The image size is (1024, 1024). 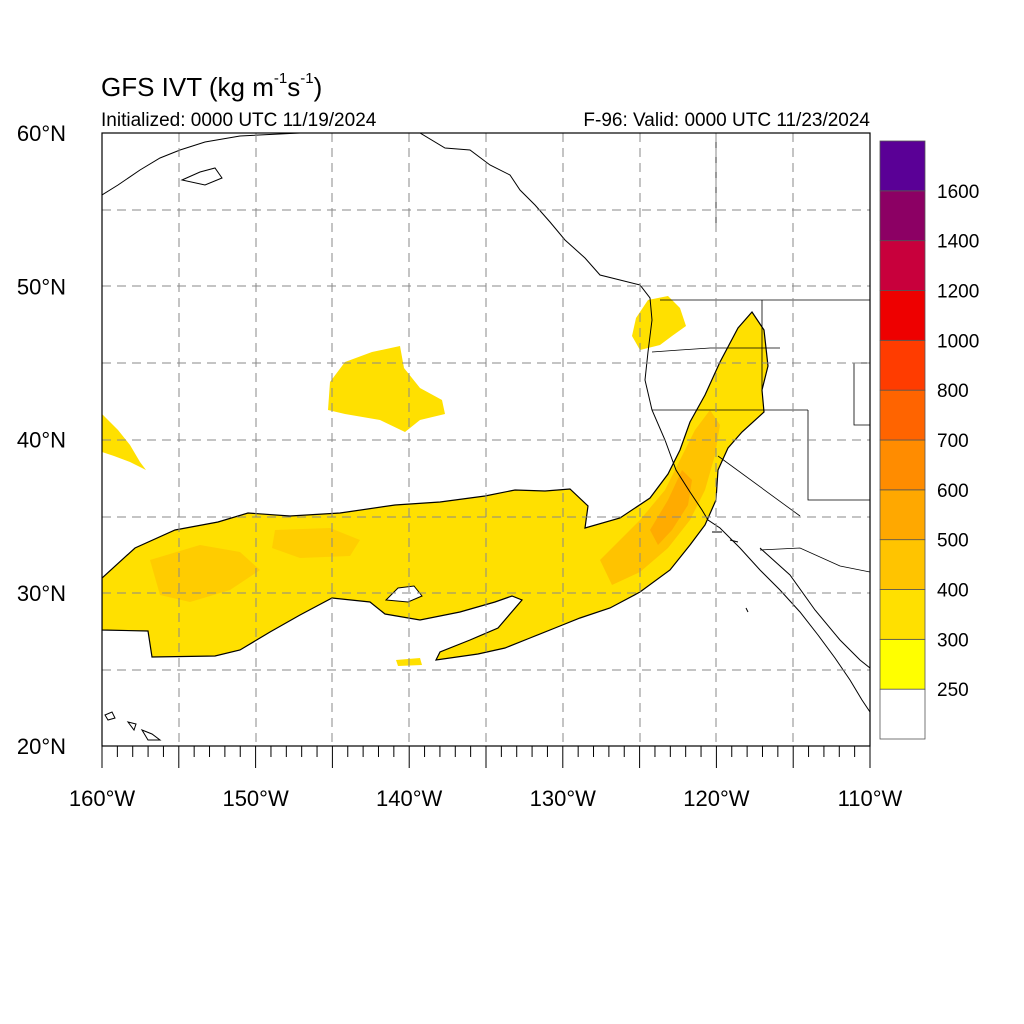 What do you see at coordinates (759, 486) in the screenshot?
I see `nevada-border` at bounding box center [759, 486].